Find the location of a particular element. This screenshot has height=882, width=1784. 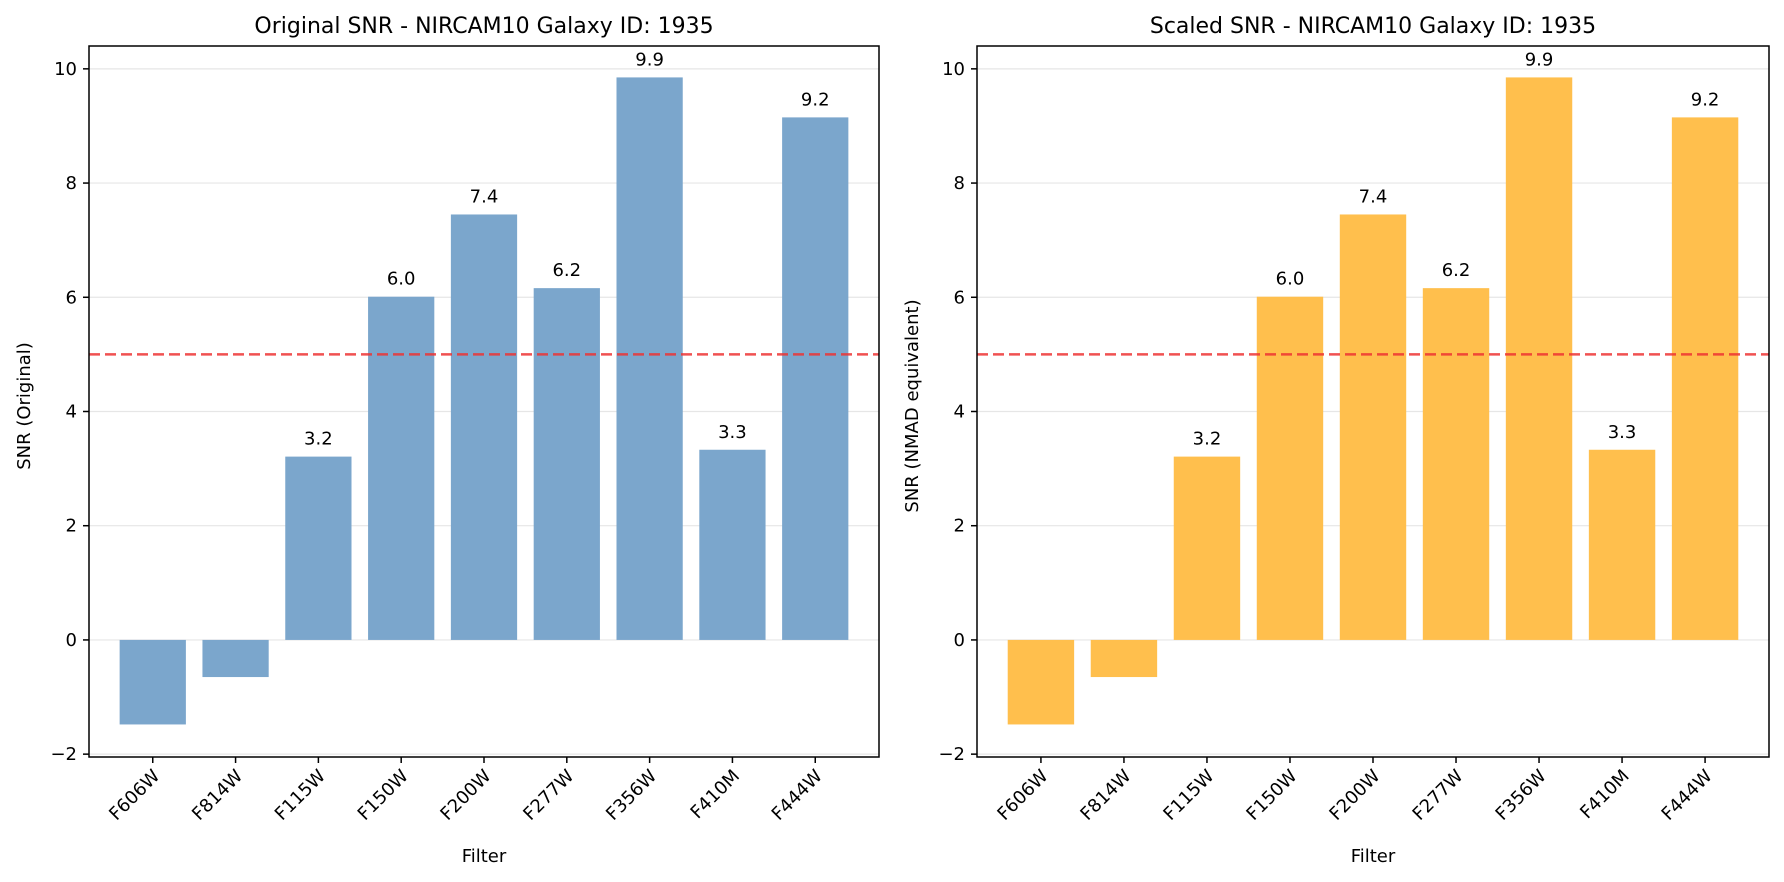

right-data-label: 7.4 is located at coordinates (1373, 196).